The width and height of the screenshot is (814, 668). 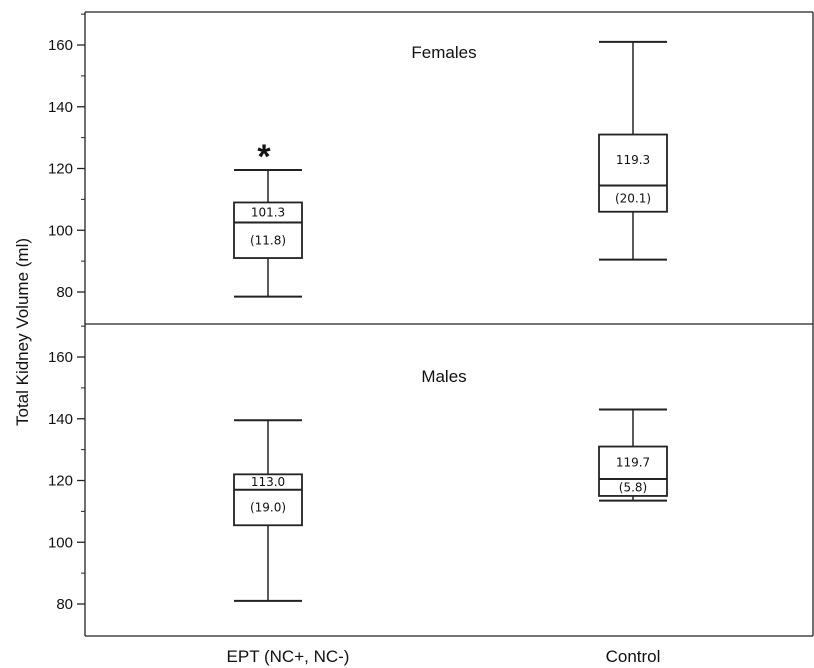 What do you see at coordinates (633, 160) in the screenshot?
I see `box-mean-label: 119.3` at bounding box center [633, 160].